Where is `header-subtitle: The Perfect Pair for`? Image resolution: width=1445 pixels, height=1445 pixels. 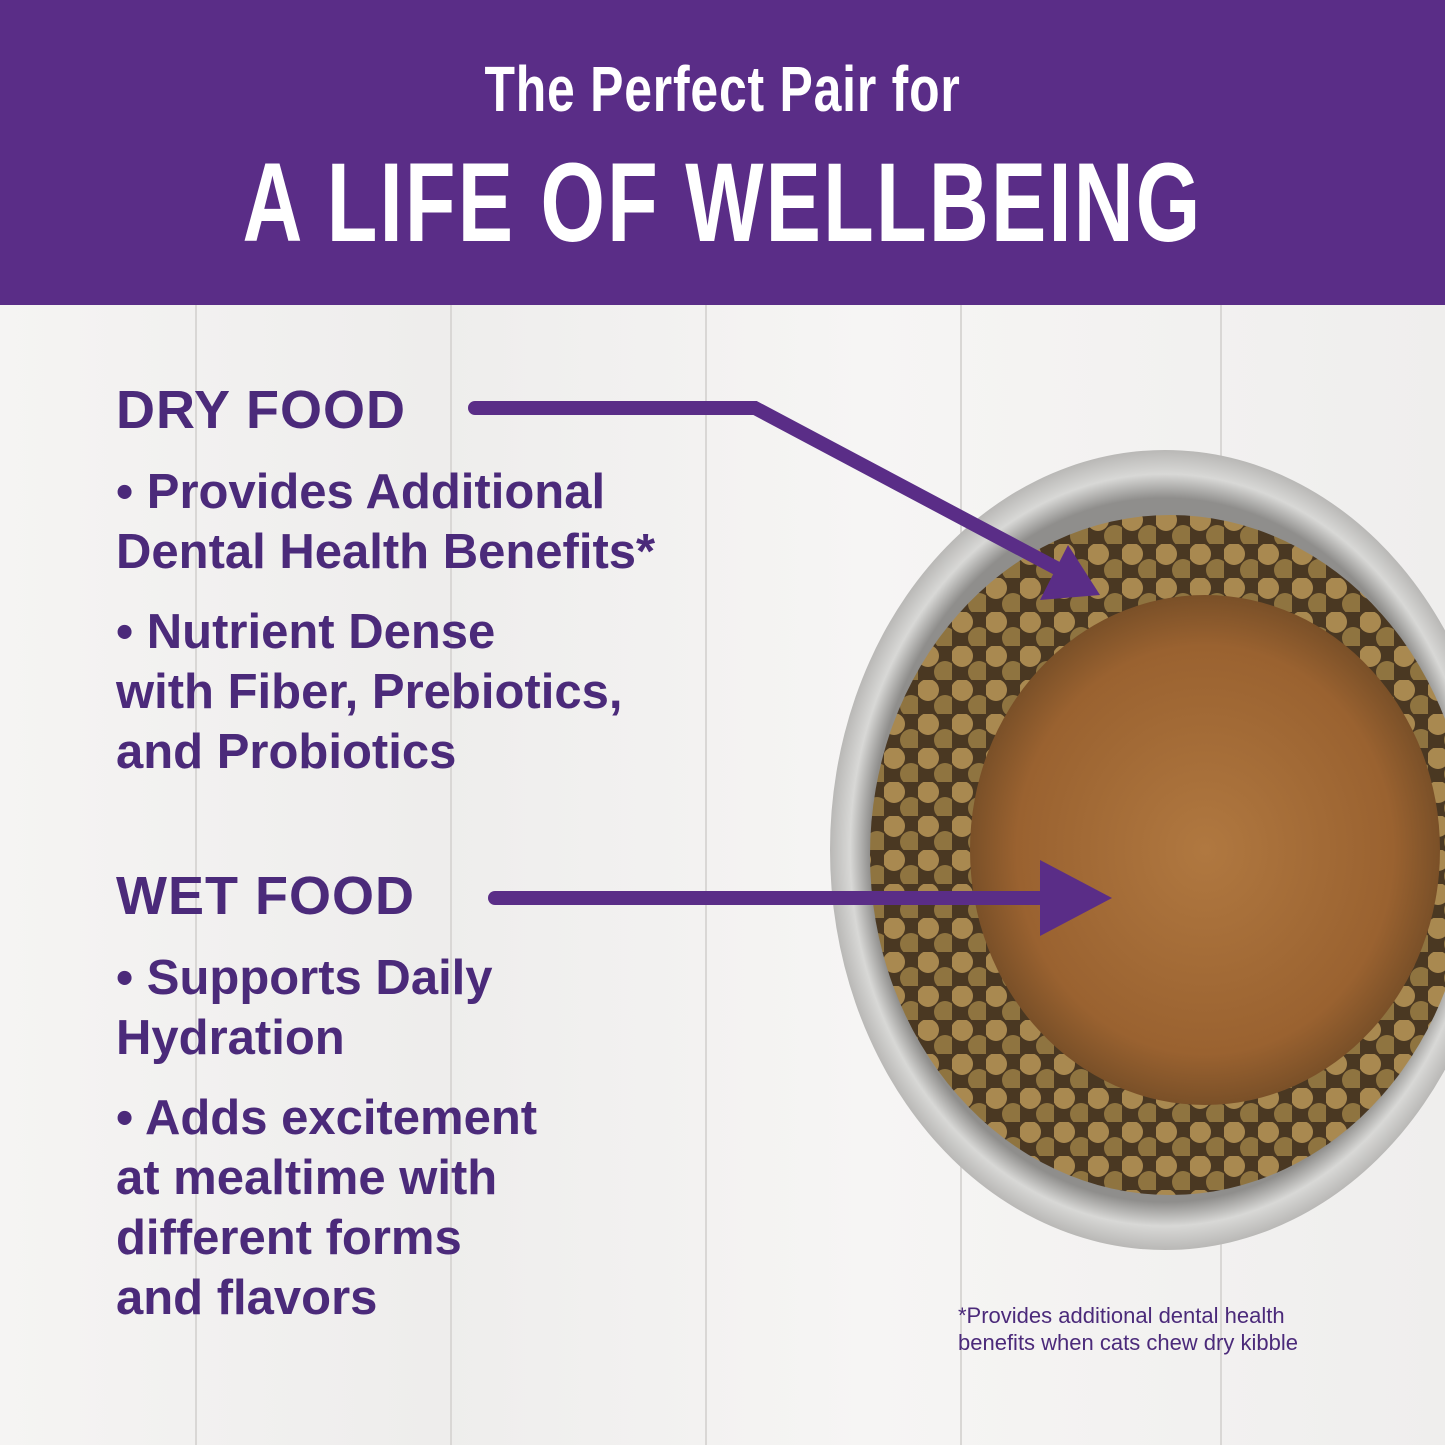
header-subtitle: The Perfect Pair for is located at coordinates (722, 89).